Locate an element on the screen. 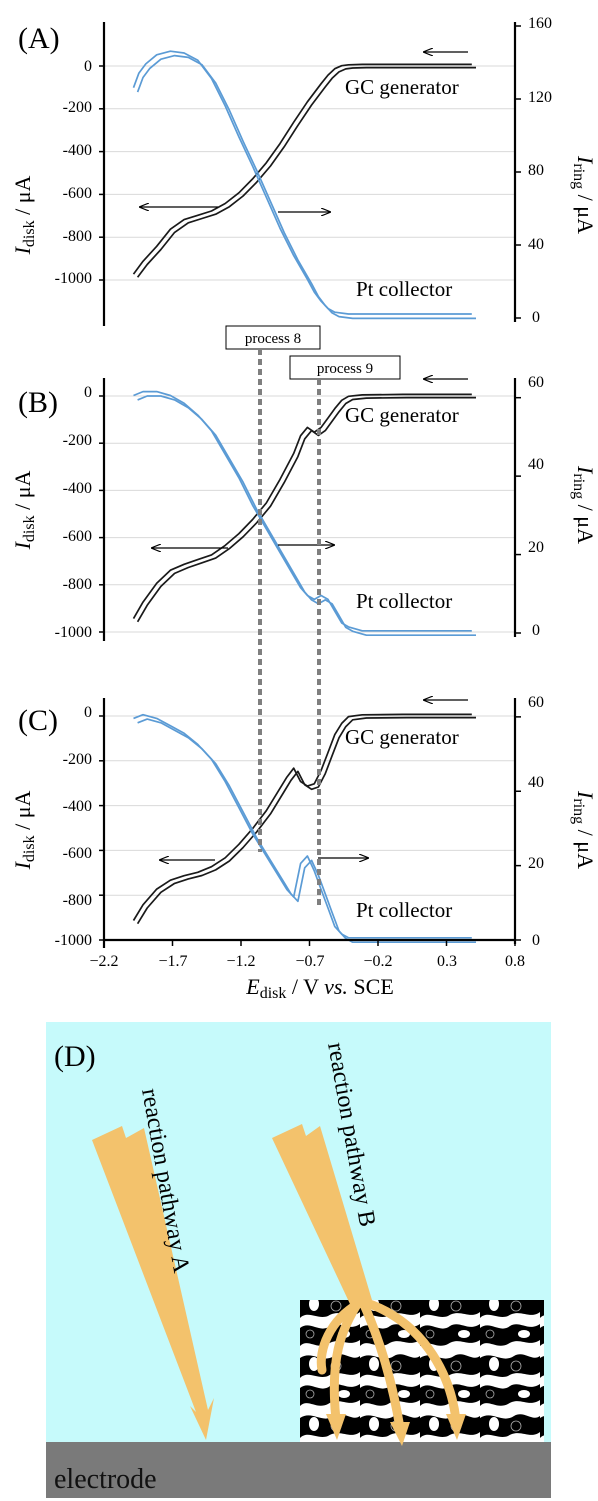 The image size is (598, 1501). panel-d-label: (D) is located at coordinates (75, 1056).